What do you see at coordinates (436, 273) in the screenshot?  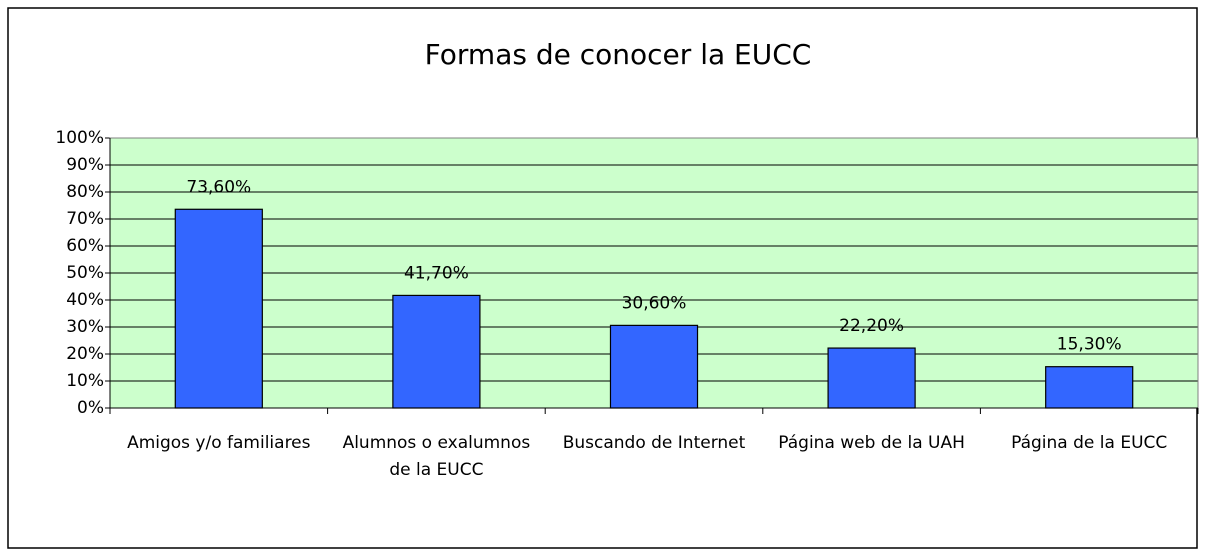 I see `data-label: 41,70%` at bounding box center [436, 273].